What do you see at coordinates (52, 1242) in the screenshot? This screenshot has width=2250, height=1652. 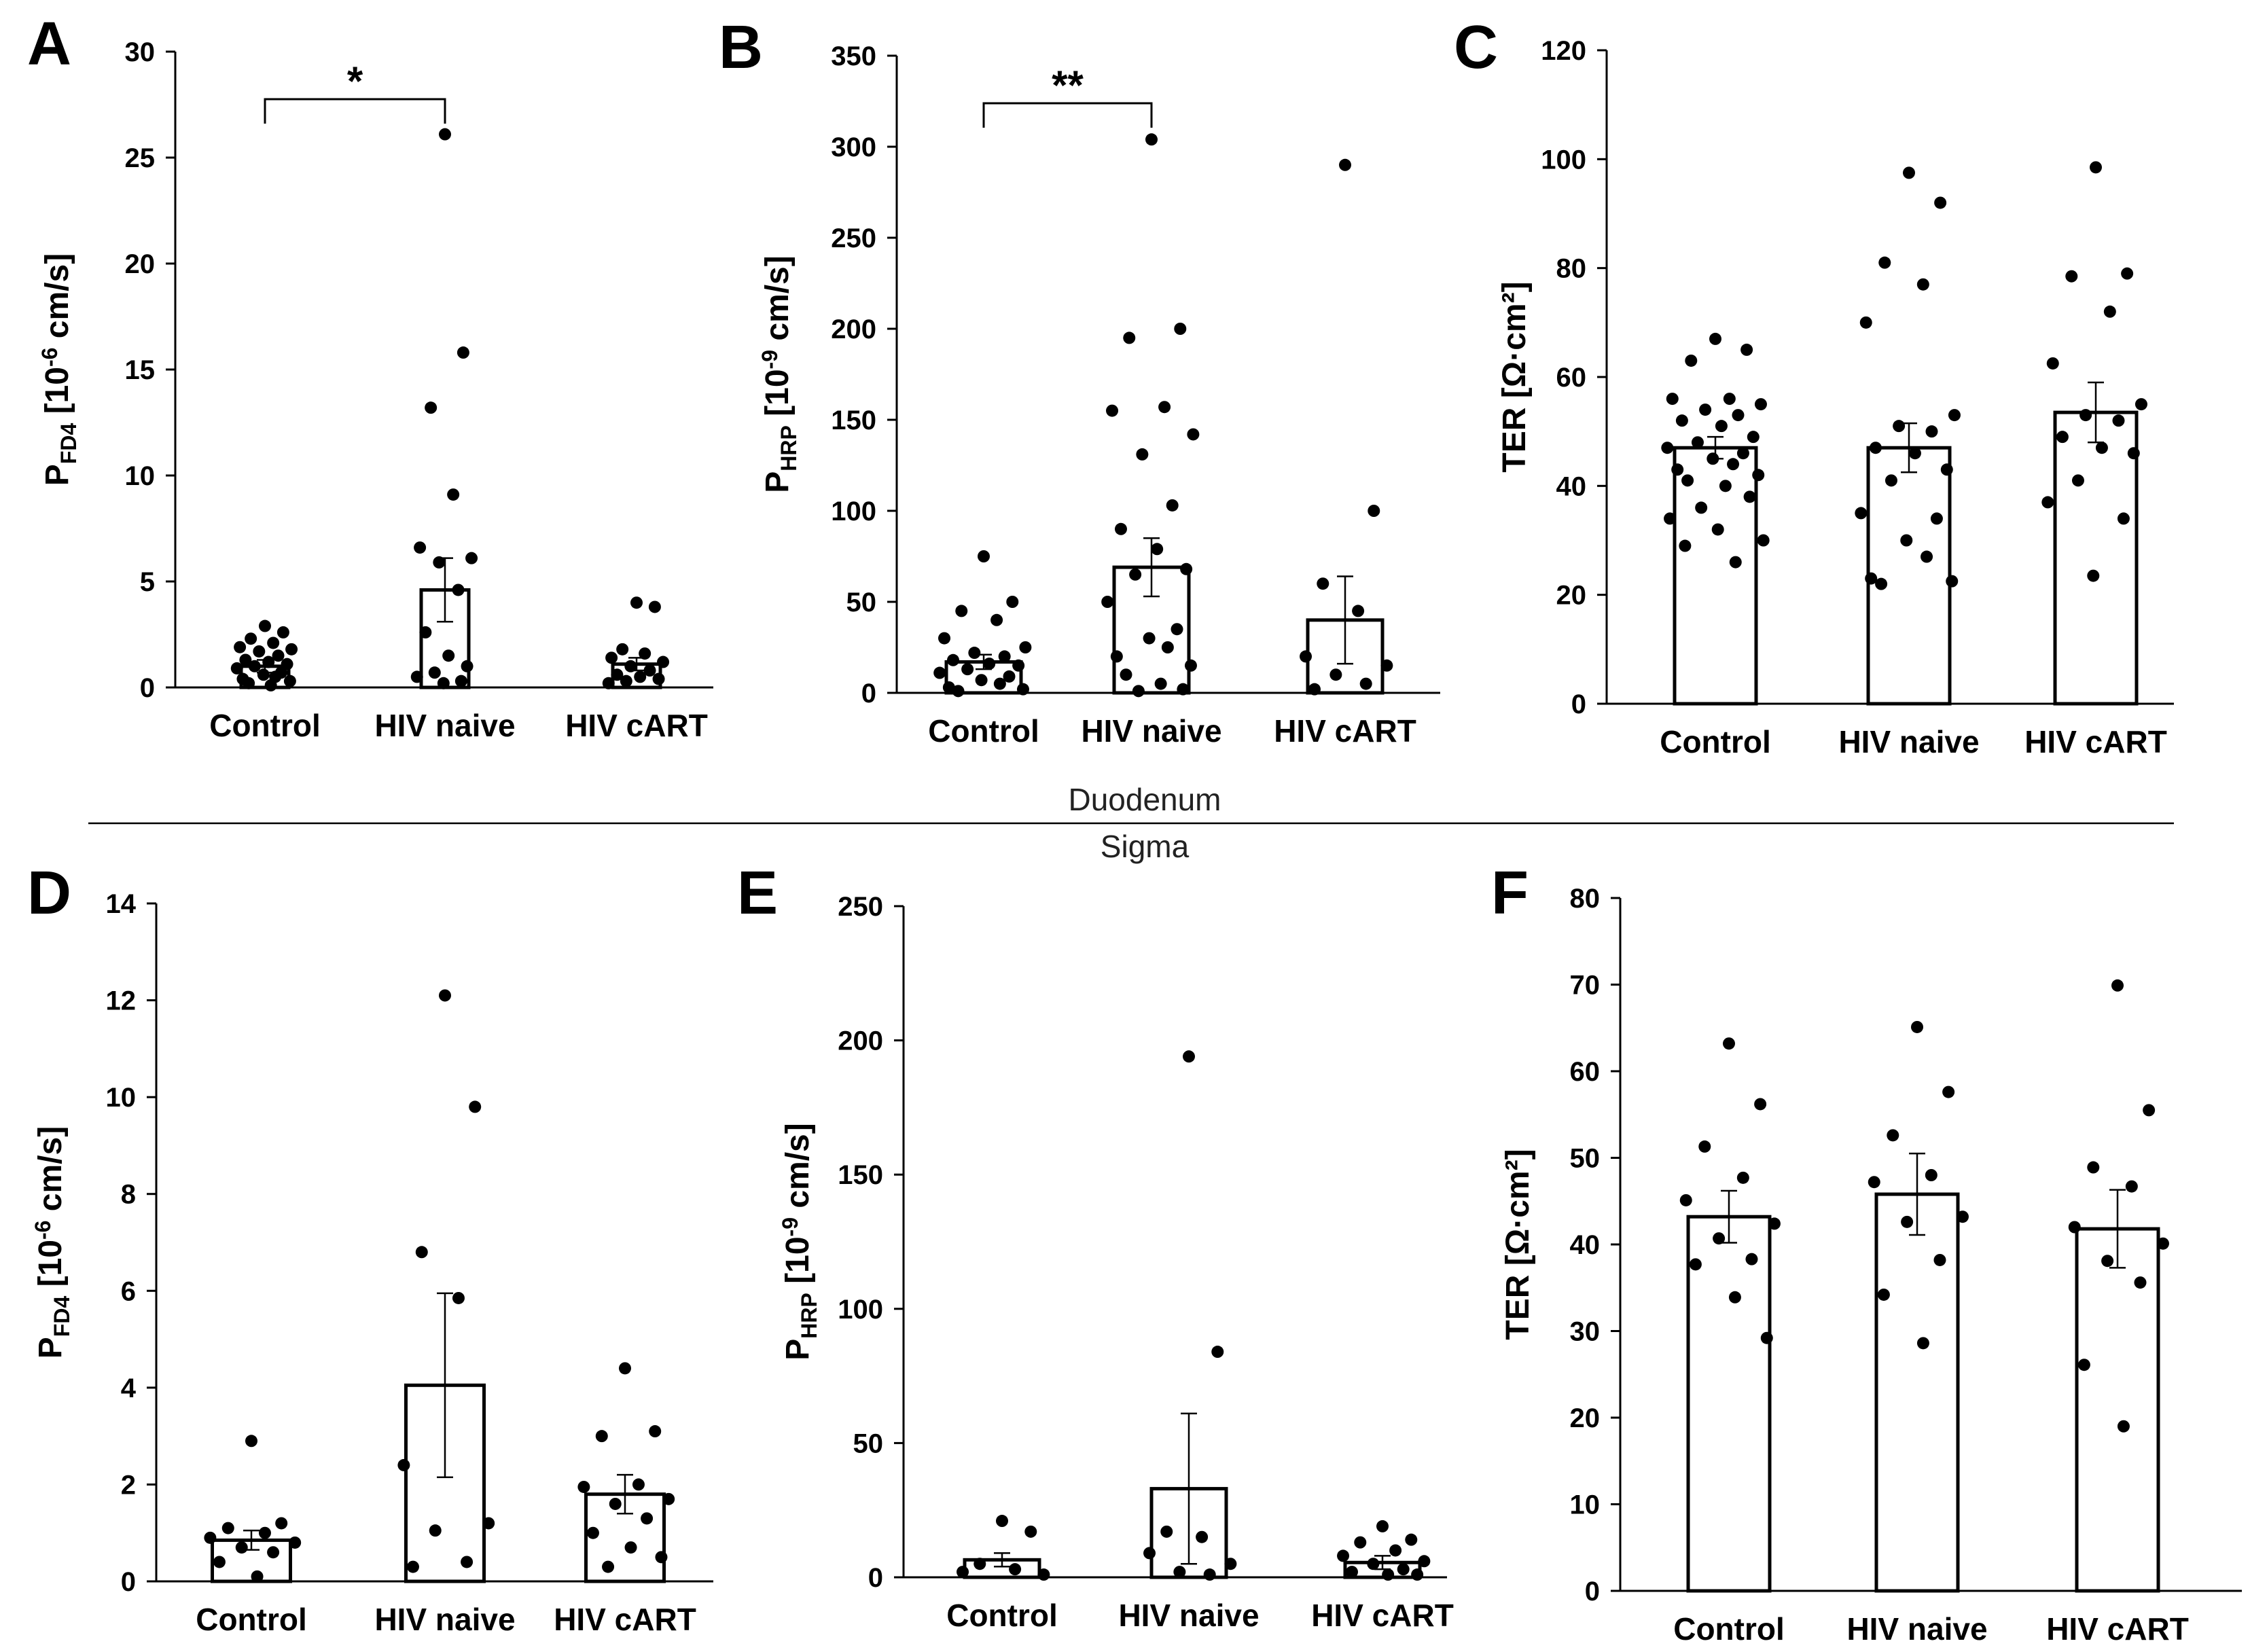 I see `y-axis-label: PFD4 [10-6 cm/s]` at bounding box center [52, 1242].